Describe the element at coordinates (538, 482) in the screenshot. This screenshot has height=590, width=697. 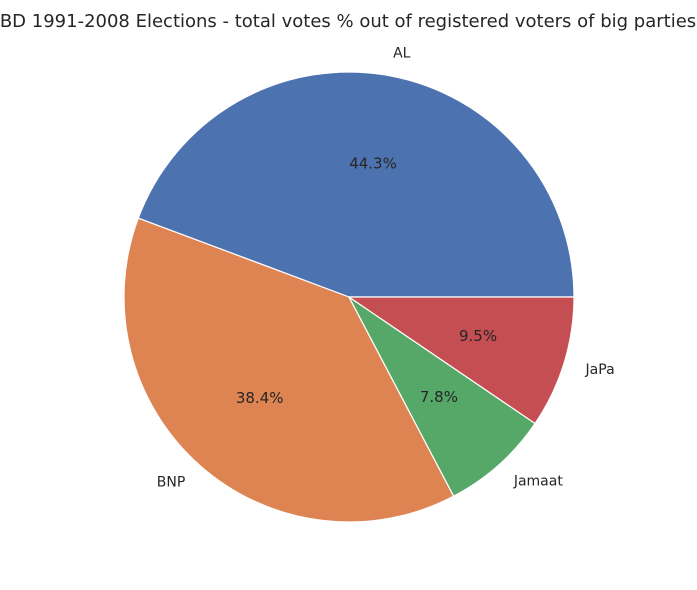
I see `slice-label: Jamaat` at that location.